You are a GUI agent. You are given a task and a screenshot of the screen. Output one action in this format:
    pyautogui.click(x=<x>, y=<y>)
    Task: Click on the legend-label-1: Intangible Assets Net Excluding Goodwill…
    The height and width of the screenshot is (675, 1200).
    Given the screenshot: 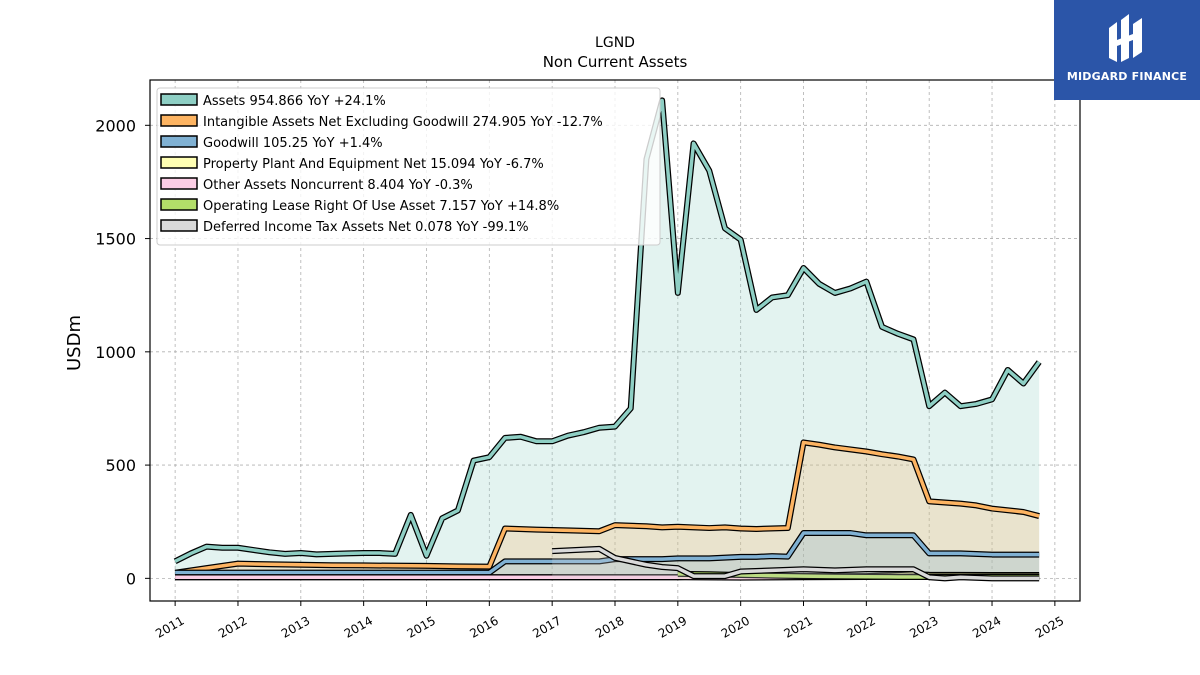 What is the action you would take?
    pyautogui.click(x=403, y=122)
    